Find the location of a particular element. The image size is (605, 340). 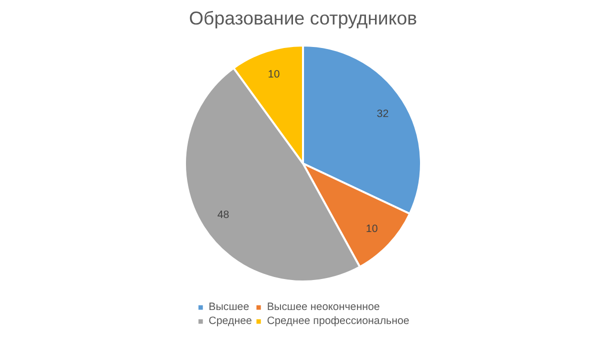

data-label: 32 is located at coordinates (382, 114).